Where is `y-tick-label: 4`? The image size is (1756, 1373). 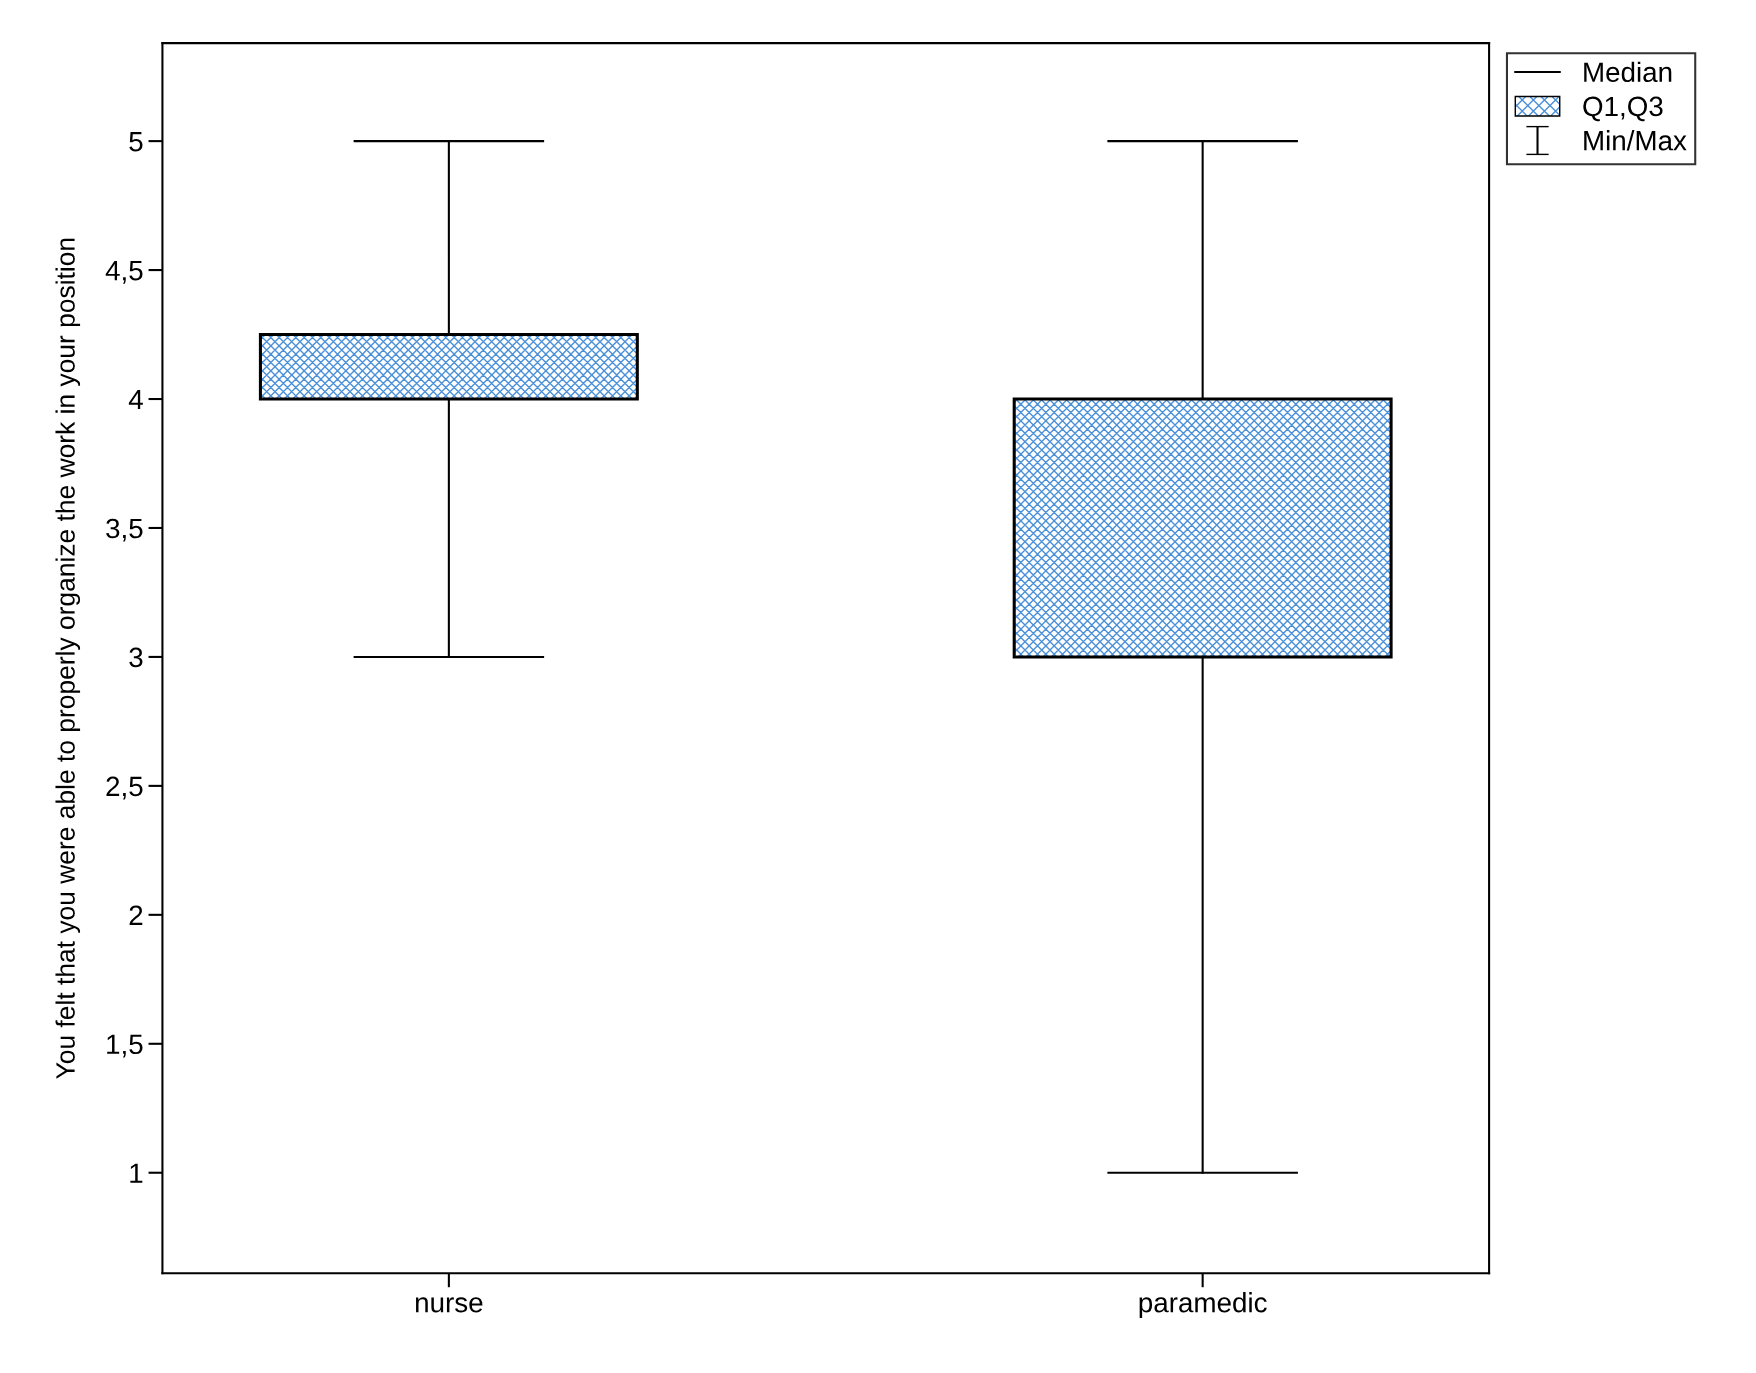 y-tick-label: 4 is located at coordinates (135, 399).